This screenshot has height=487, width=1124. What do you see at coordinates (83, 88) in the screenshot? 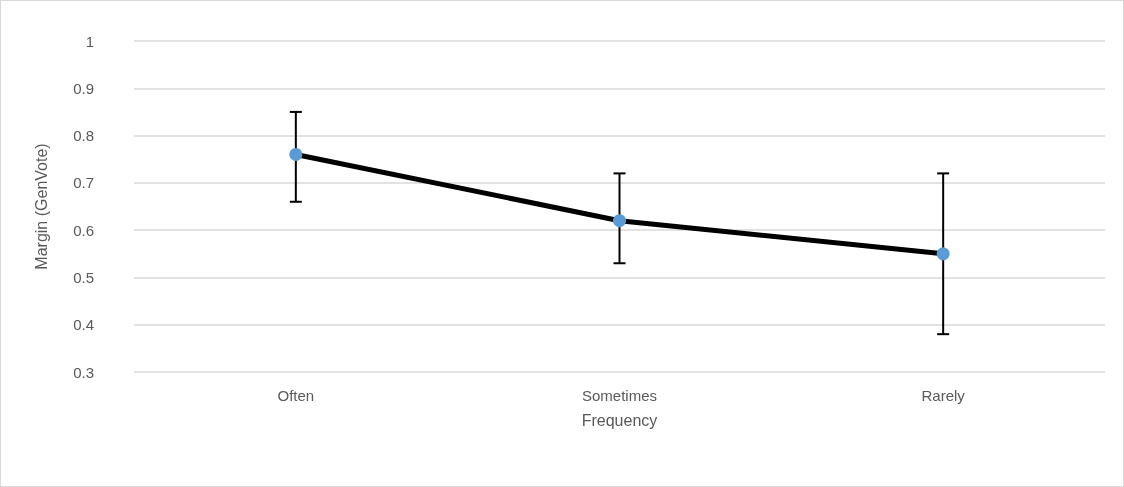
I see `y-tick-label: 0.9` at bounding box center [83, 88].